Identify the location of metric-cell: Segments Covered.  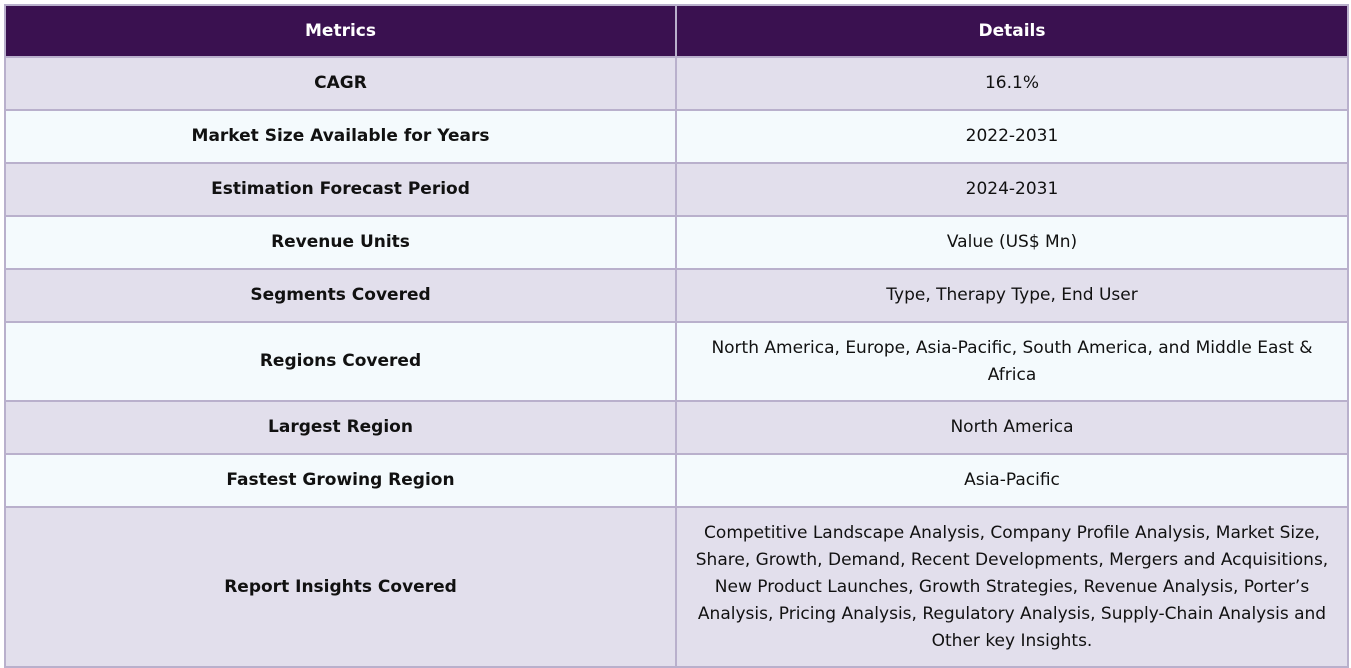
(340, 295).